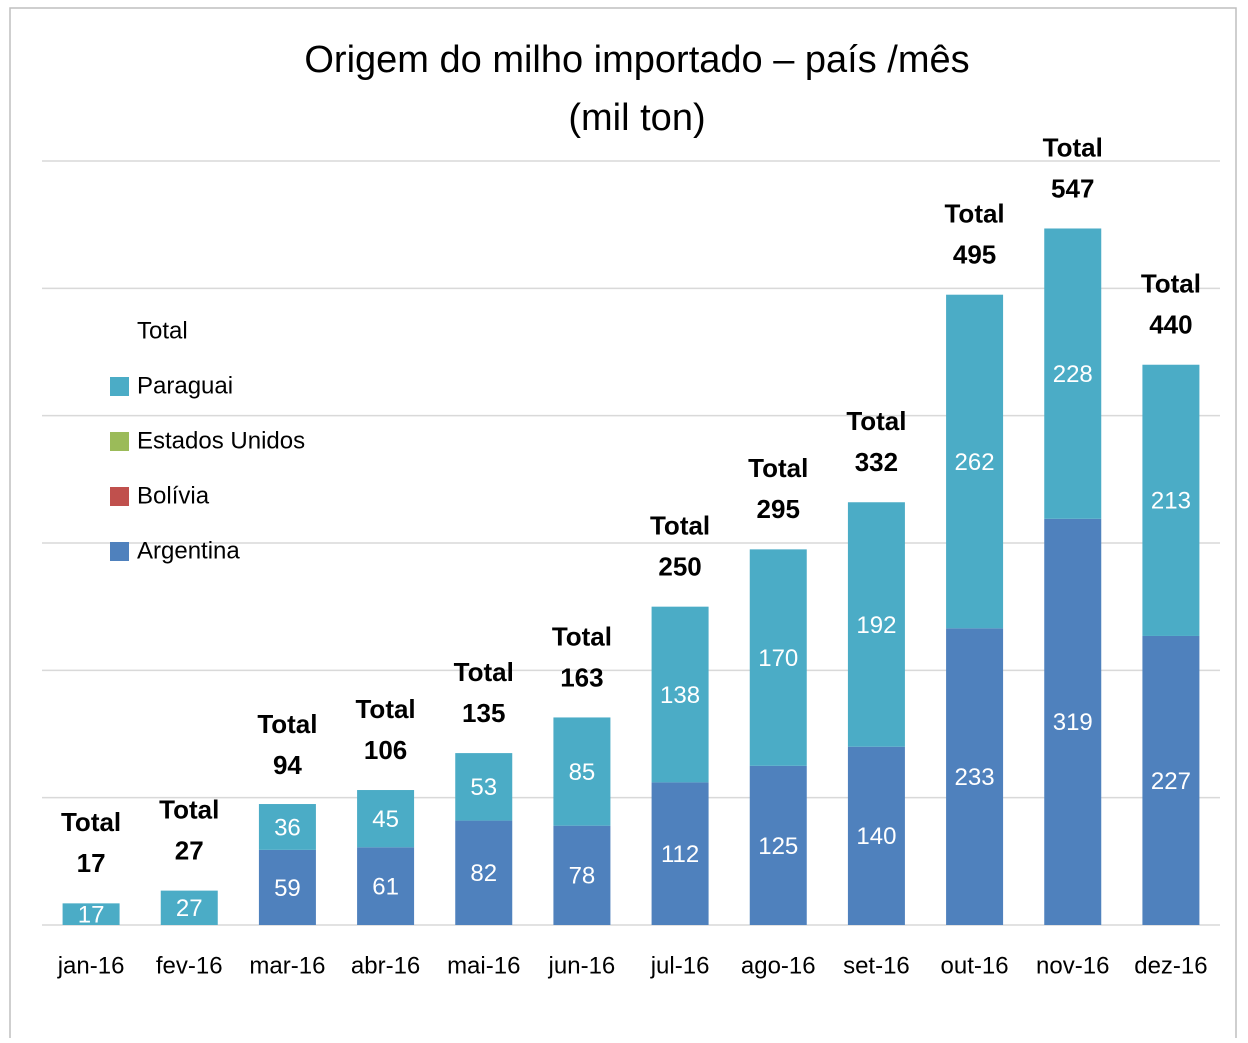 The height and width of the screenshot is (1043, 1248). I want to click on data-label: 319, so click(1073, 722).